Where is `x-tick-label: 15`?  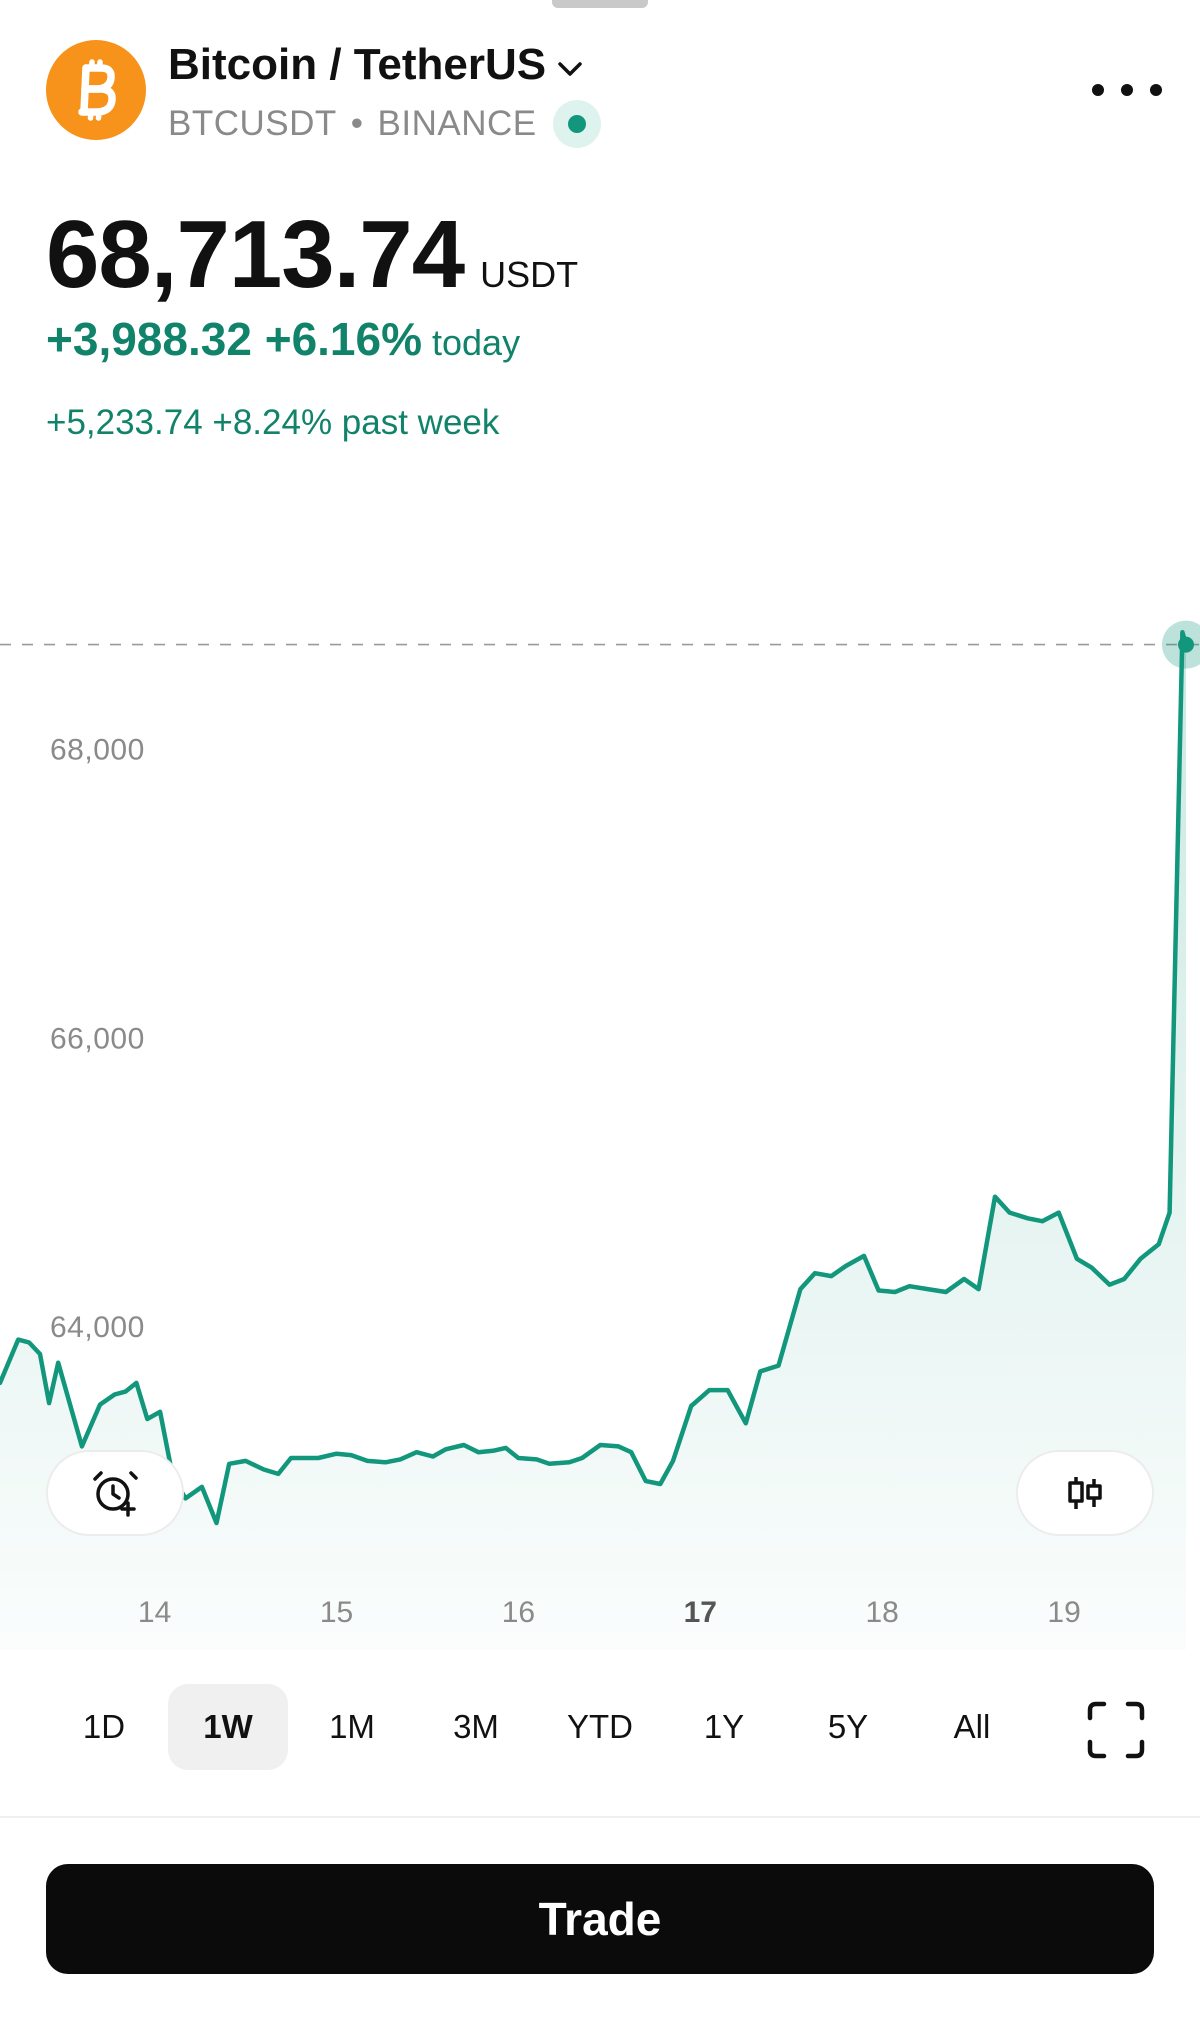 x-tick-label: 15 is located at coordinates (336, 1612).